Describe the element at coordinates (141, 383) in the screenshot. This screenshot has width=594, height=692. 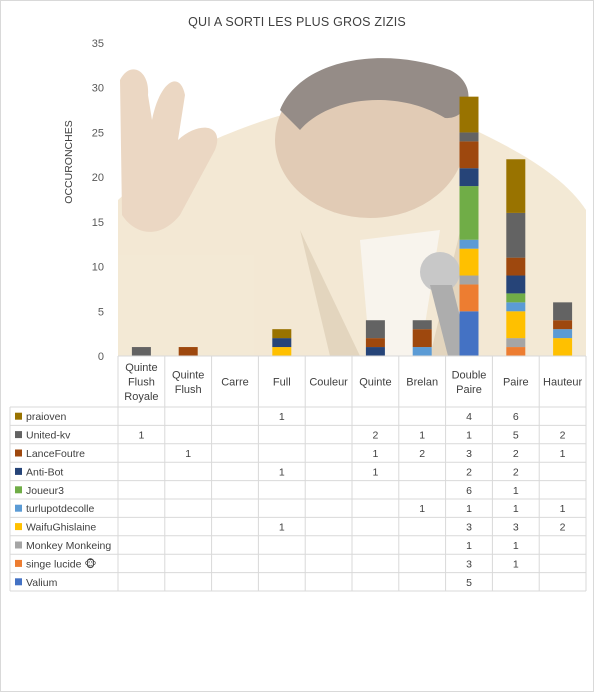
I see `category-label-0-1: Flush` at that location.